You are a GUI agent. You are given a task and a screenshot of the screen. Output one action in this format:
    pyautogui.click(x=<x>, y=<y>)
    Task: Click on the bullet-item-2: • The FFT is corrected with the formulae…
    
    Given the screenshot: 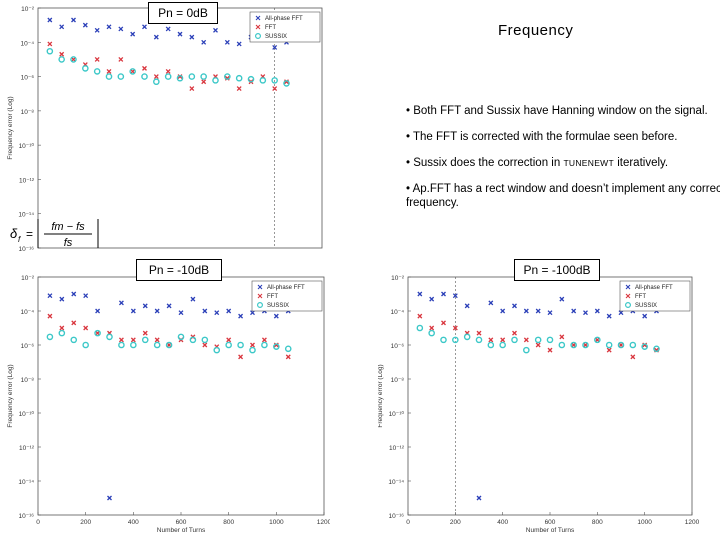 What is the action you would take?
    pyautogui.click(x=542, y=136)
    